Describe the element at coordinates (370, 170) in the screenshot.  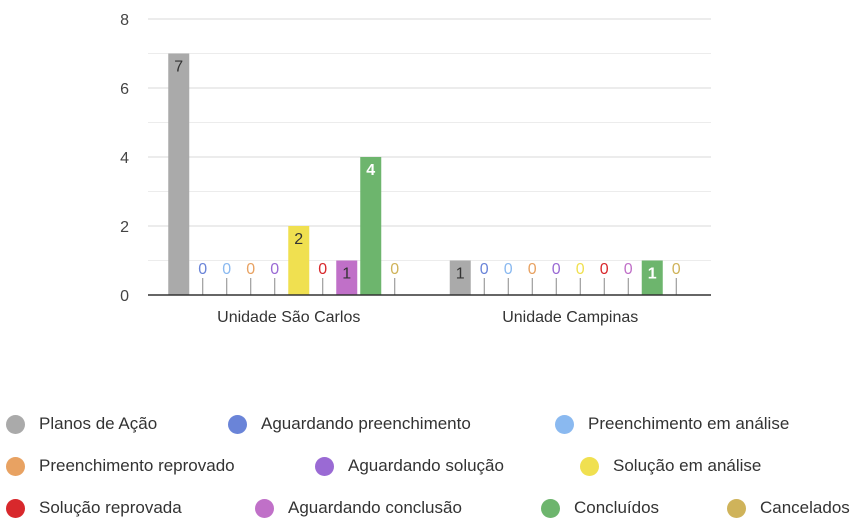
I see `data-label: 4` at that location.